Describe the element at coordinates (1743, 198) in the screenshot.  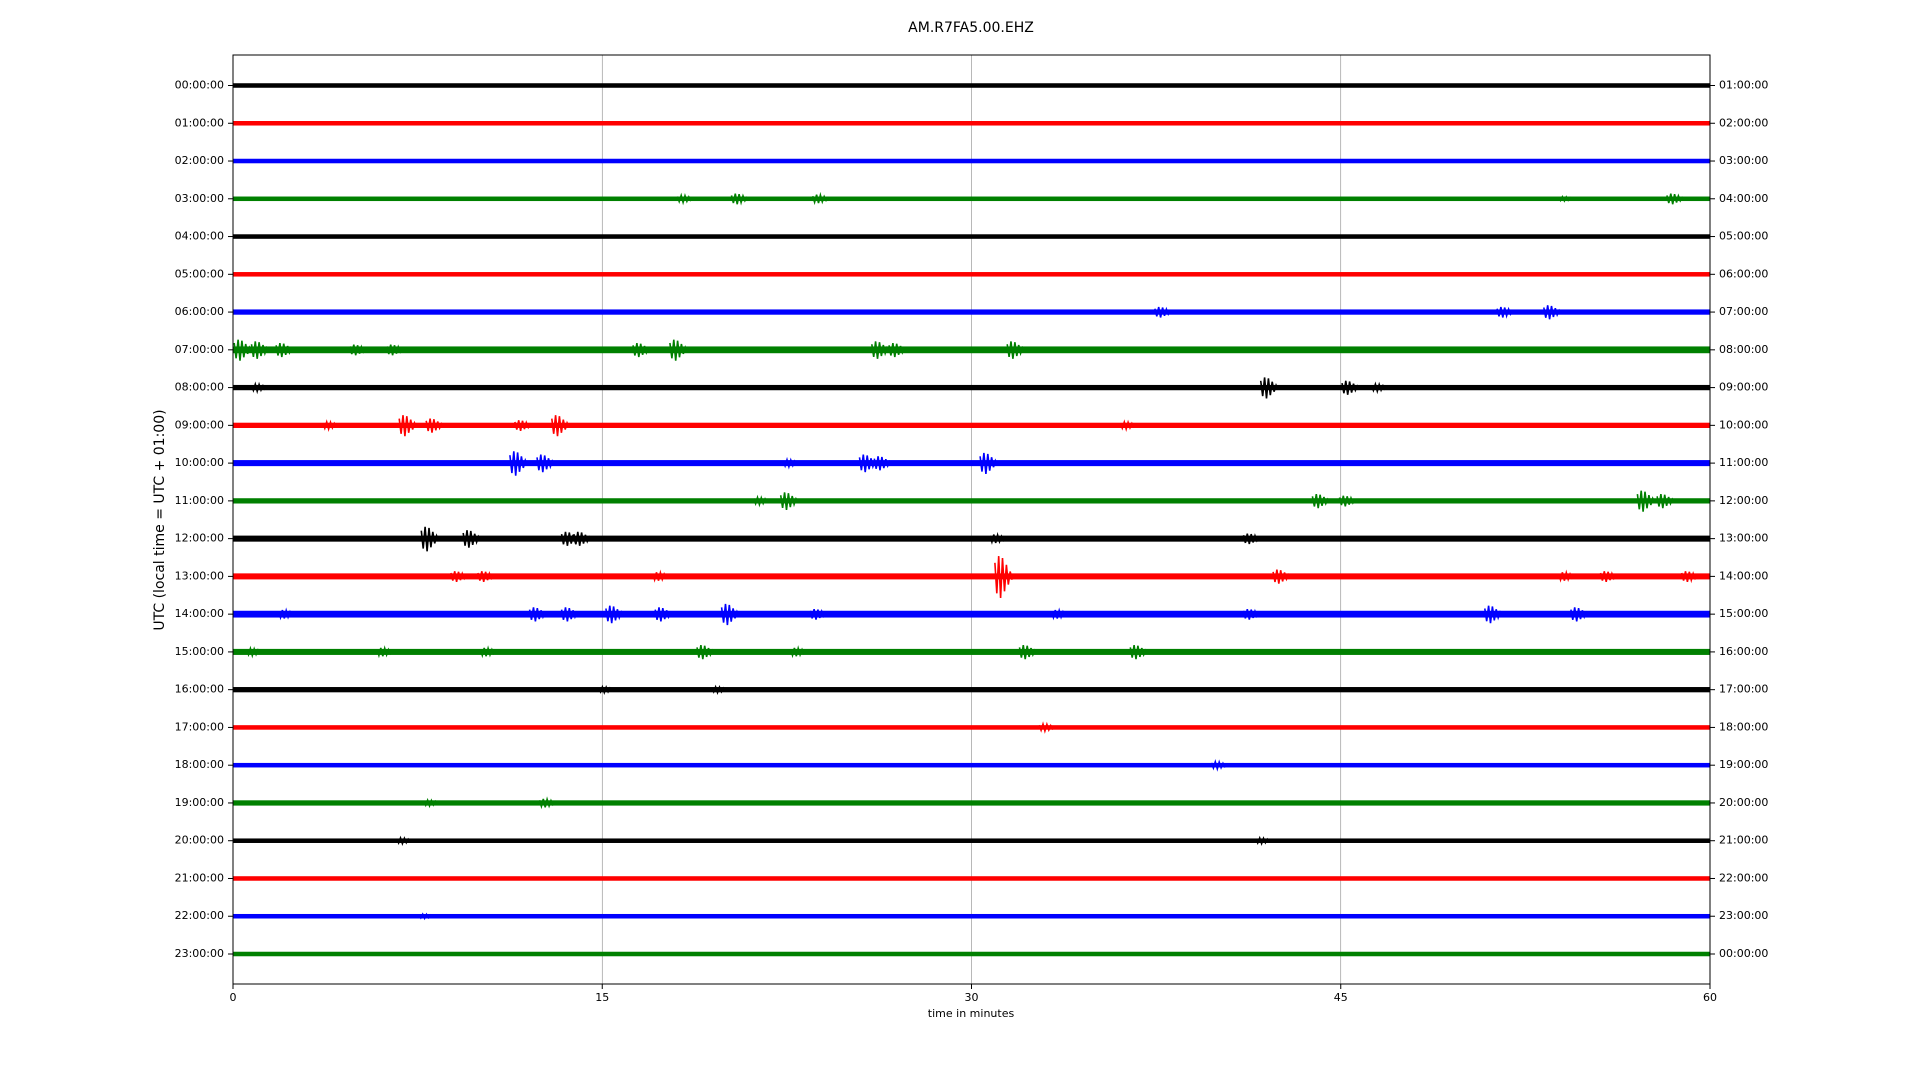
I see `row-right-label: 04:00:00` at that location.